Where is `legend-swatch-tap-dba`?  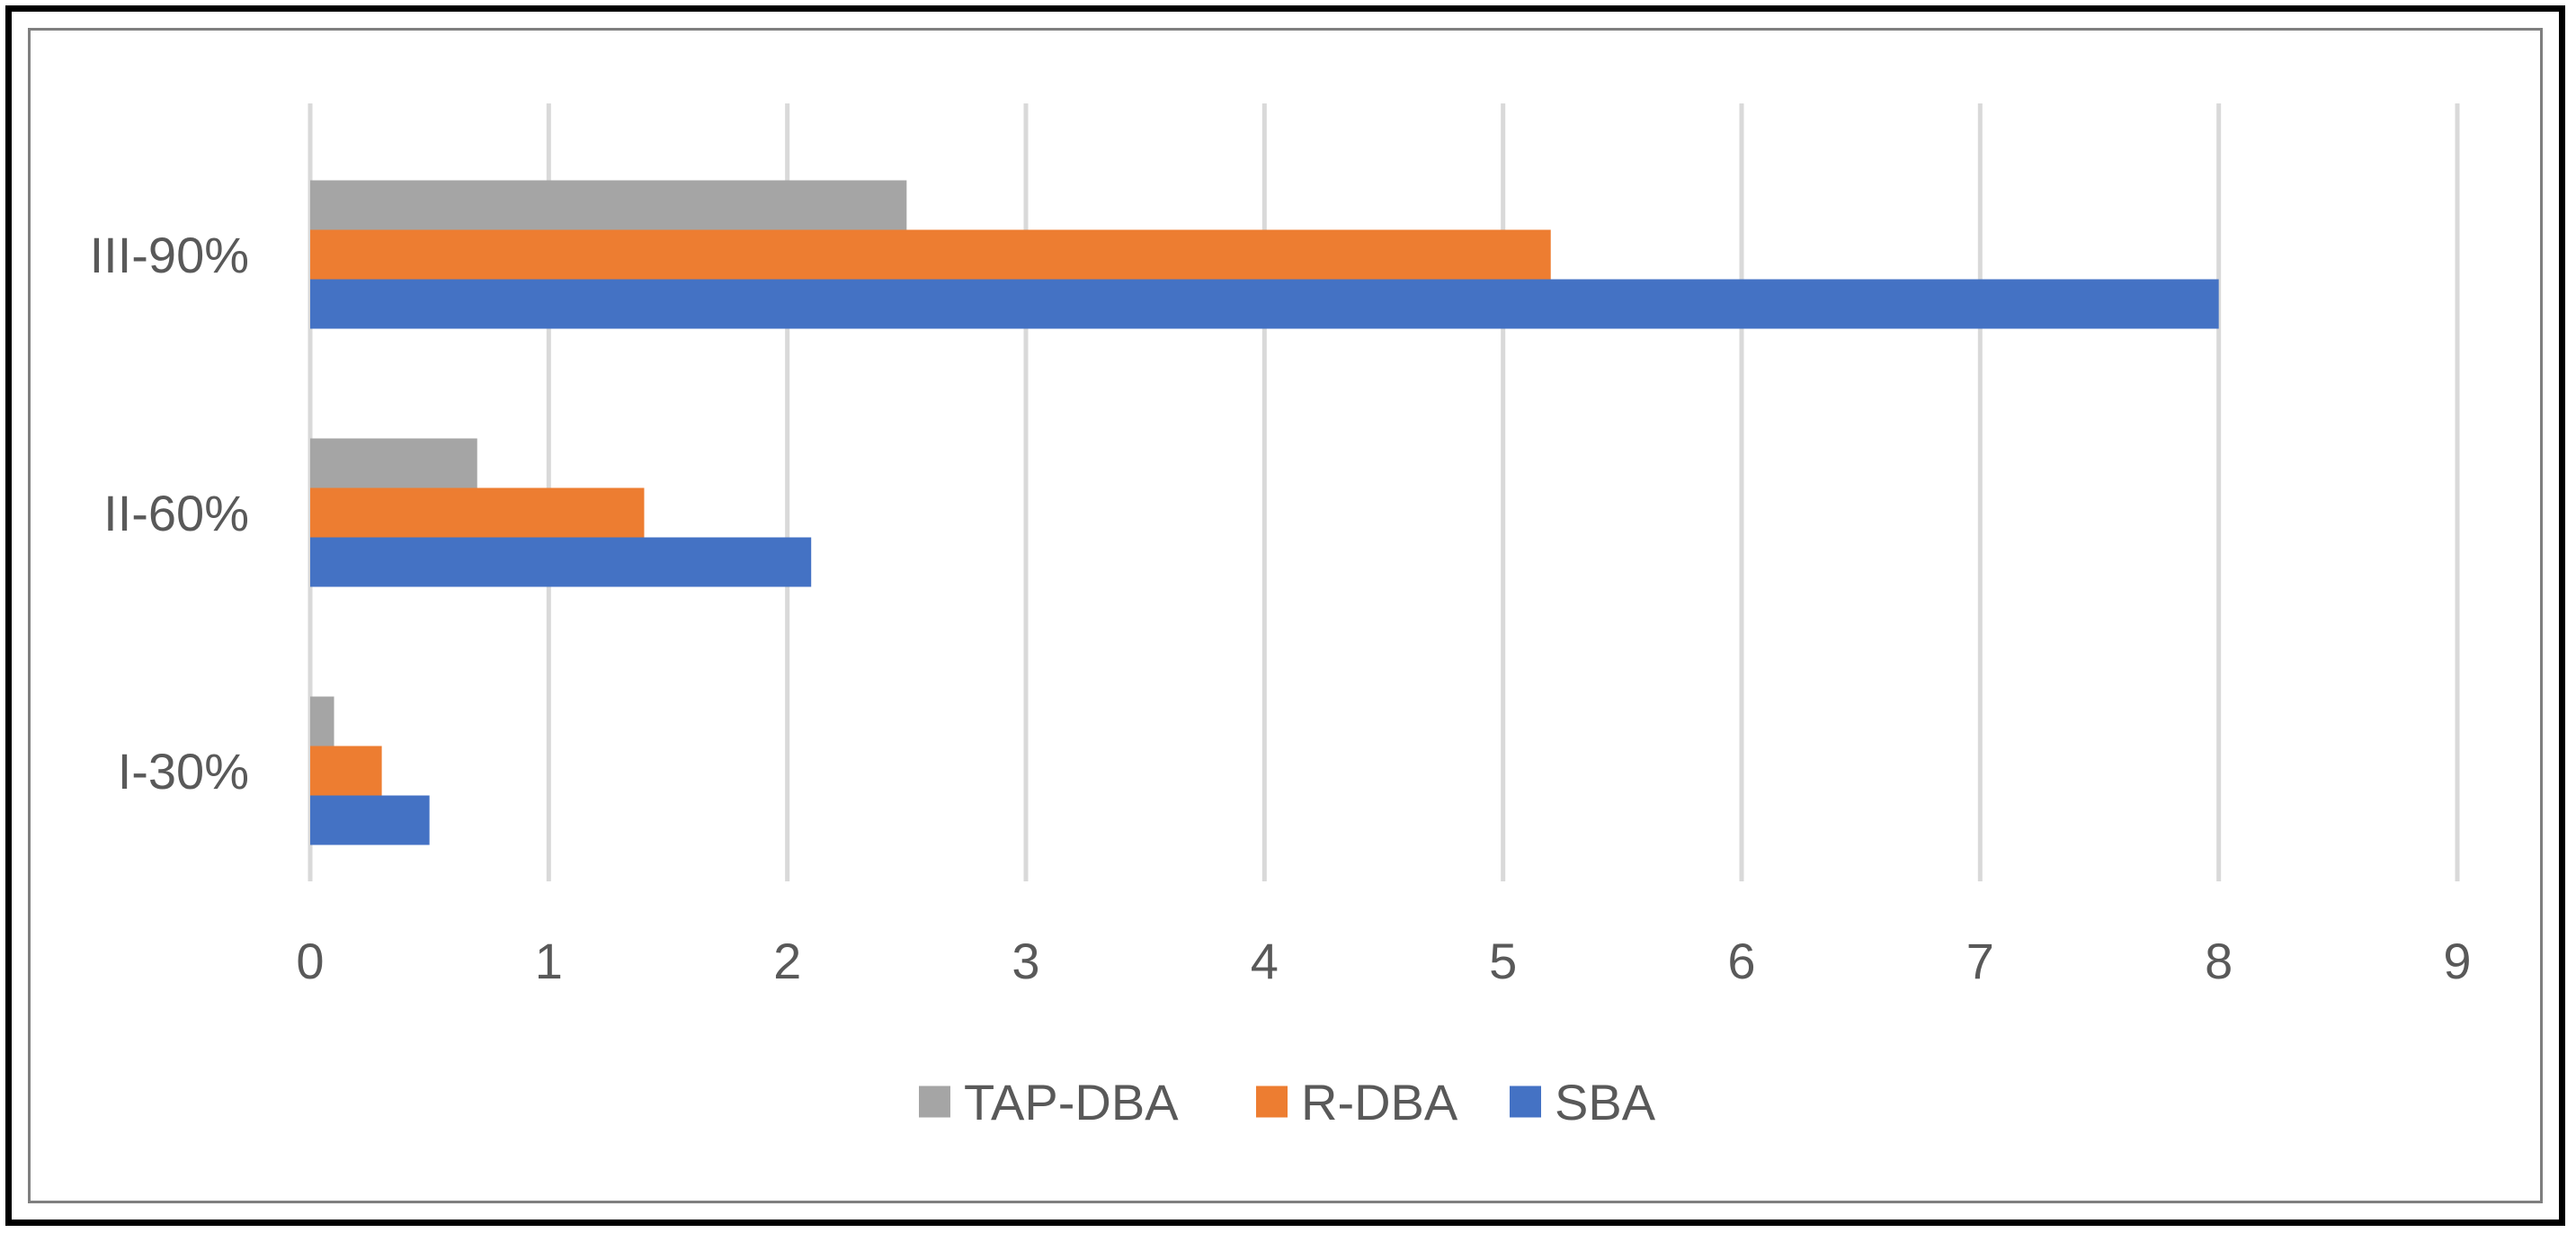
legend-swatch-tap-dba is located at coordinates (935, 1102).